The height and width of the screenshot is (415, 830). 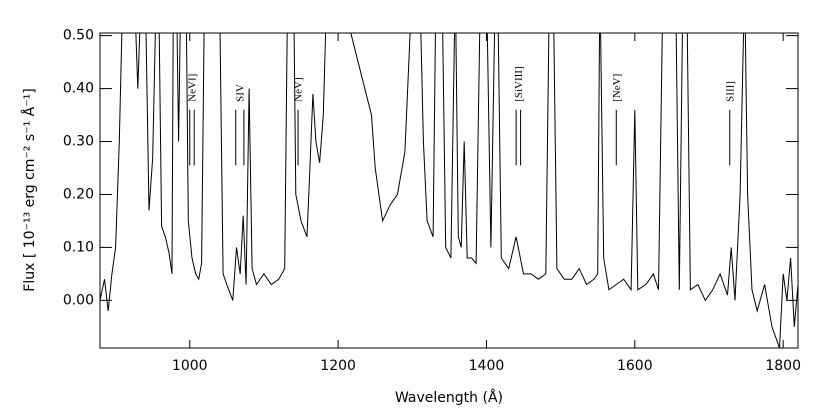 I want to click on y-tick-label: 0.40, so click(x=78, y=89).